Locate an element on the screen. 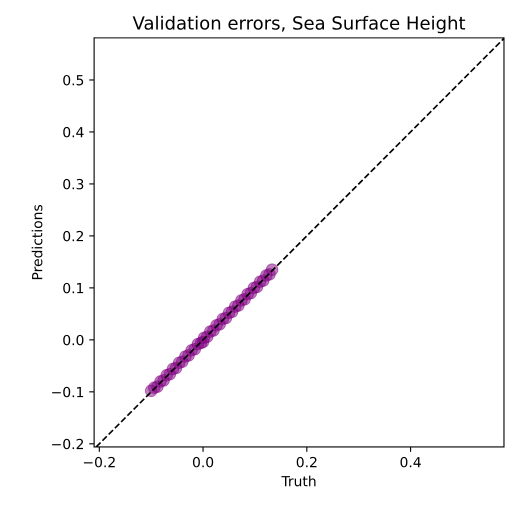 The height and width of the screenshot is (505, 506). x-tick-label: −0.2 is located at coordinates (99, 462).